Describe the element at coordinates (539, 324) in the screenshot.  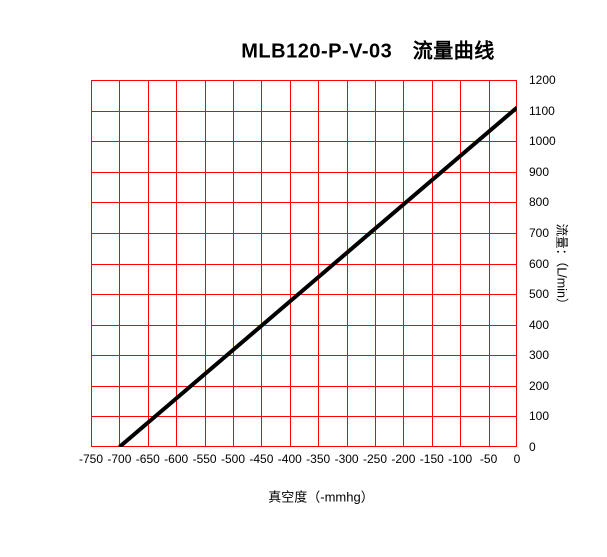
I see `y-axis-tick-label: 400` at that location.